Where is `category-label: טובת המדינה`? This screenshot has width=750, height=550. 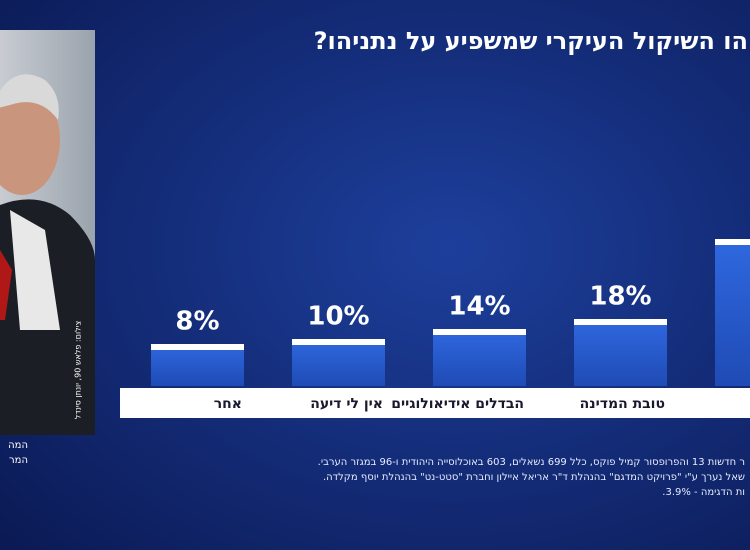
category-label: טובת המדינה is located at coordinates (622, 404).